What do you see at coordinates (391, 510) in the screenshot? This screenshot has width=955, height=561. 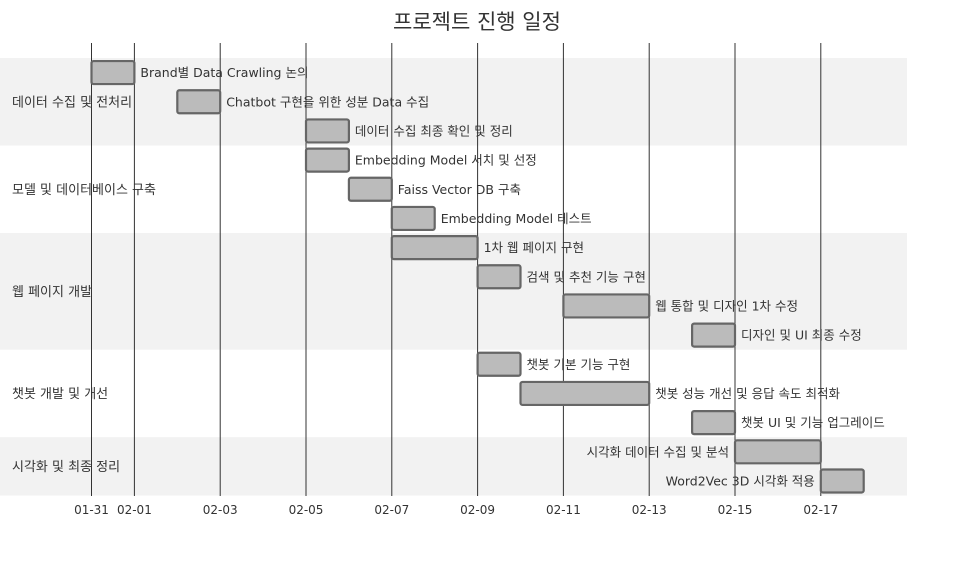 I see `x-tick-label: 02-07` at bounding box center [391, 510].